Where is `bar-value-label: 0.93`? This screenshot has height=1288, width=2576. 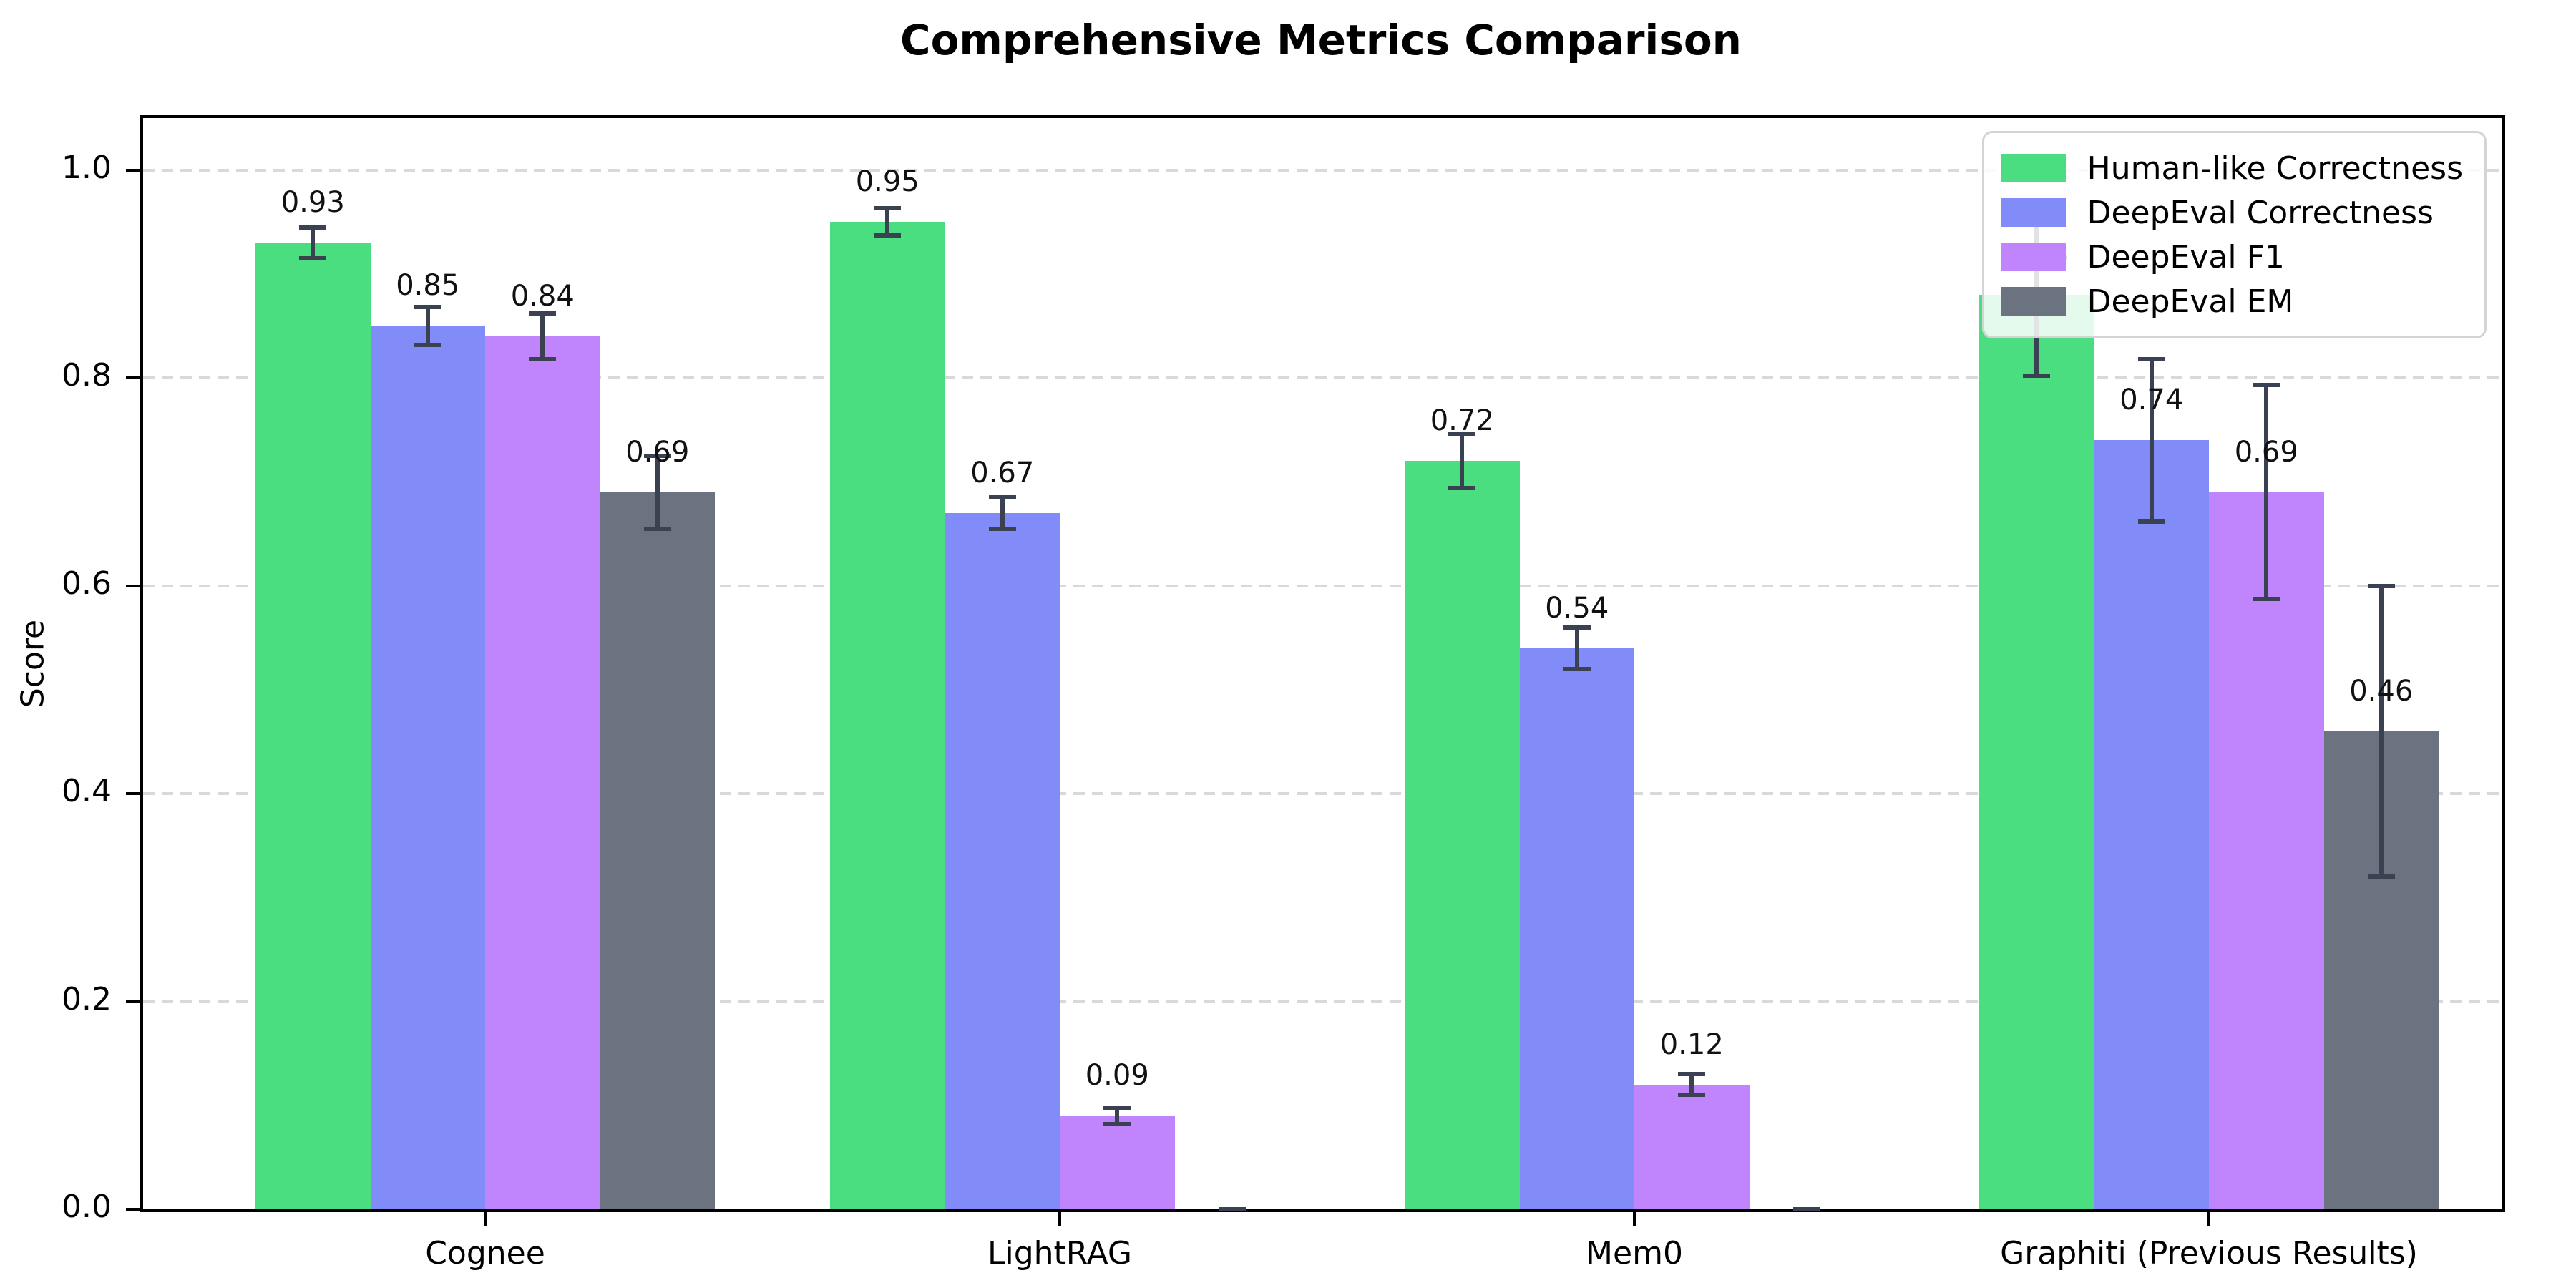
bar-value-label: 0.93 is located at coordinates (312, 203).